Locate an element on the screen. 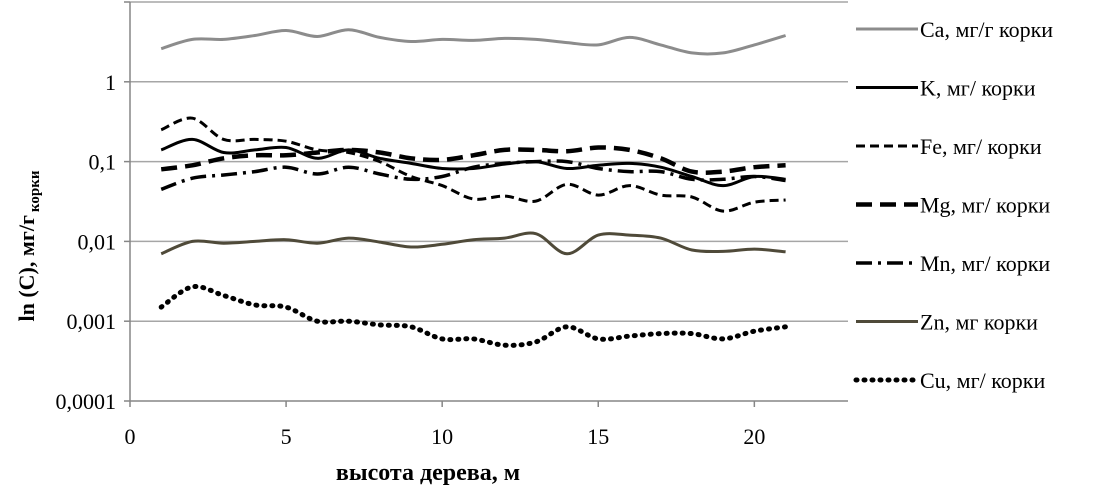  x-tick-labels: 0 5 10 15 20 is located at coordinates (445, 436).